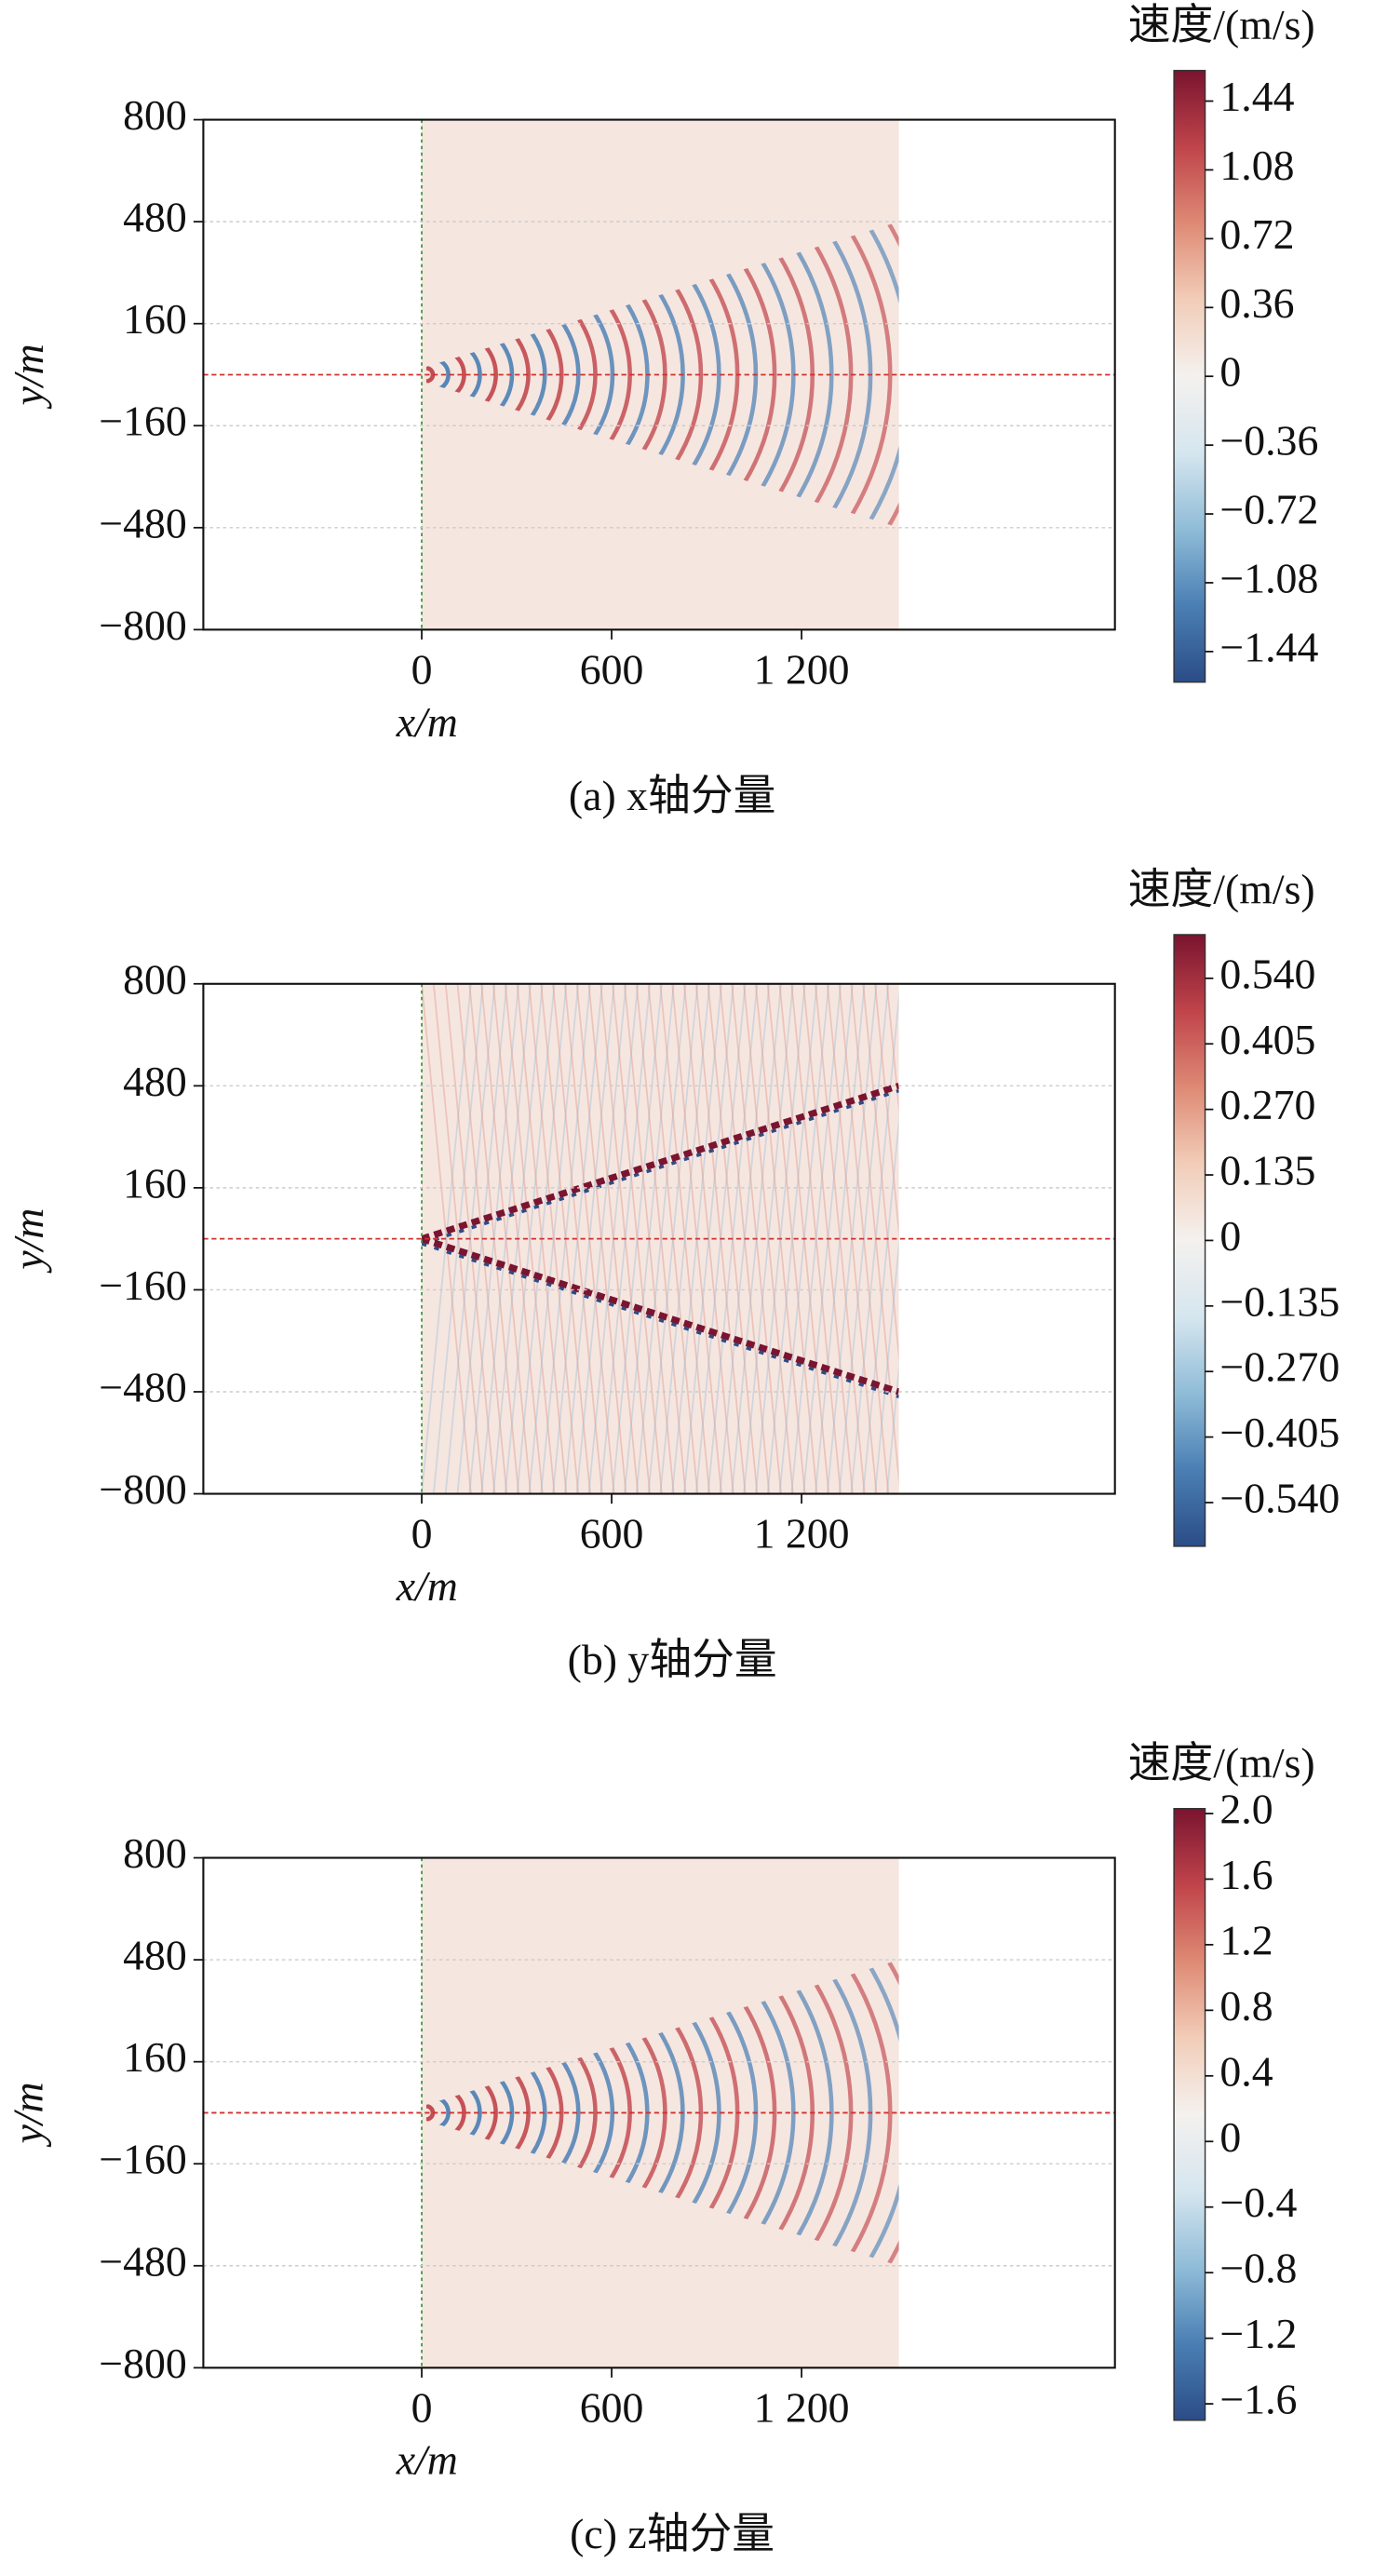 Image resolution: width=1374 pixels, height=2576 pixels. What do you see at coordinates (1256, 303) in the screenshot?
I see `colorbar-tick-label: 0.36` at bounding box center [1256, 303].